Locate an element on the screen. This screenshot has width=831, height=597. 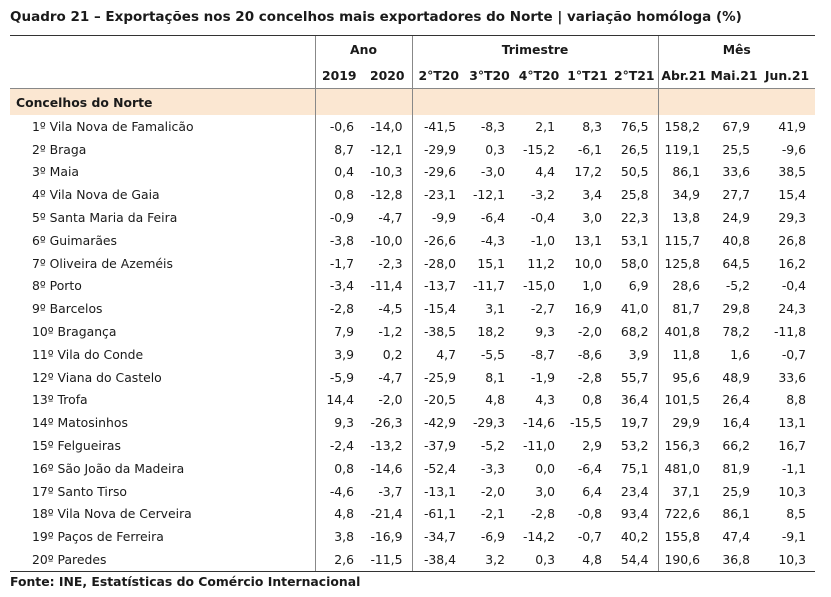
value-cell: 10,3 is located at coordinates (792, 491).